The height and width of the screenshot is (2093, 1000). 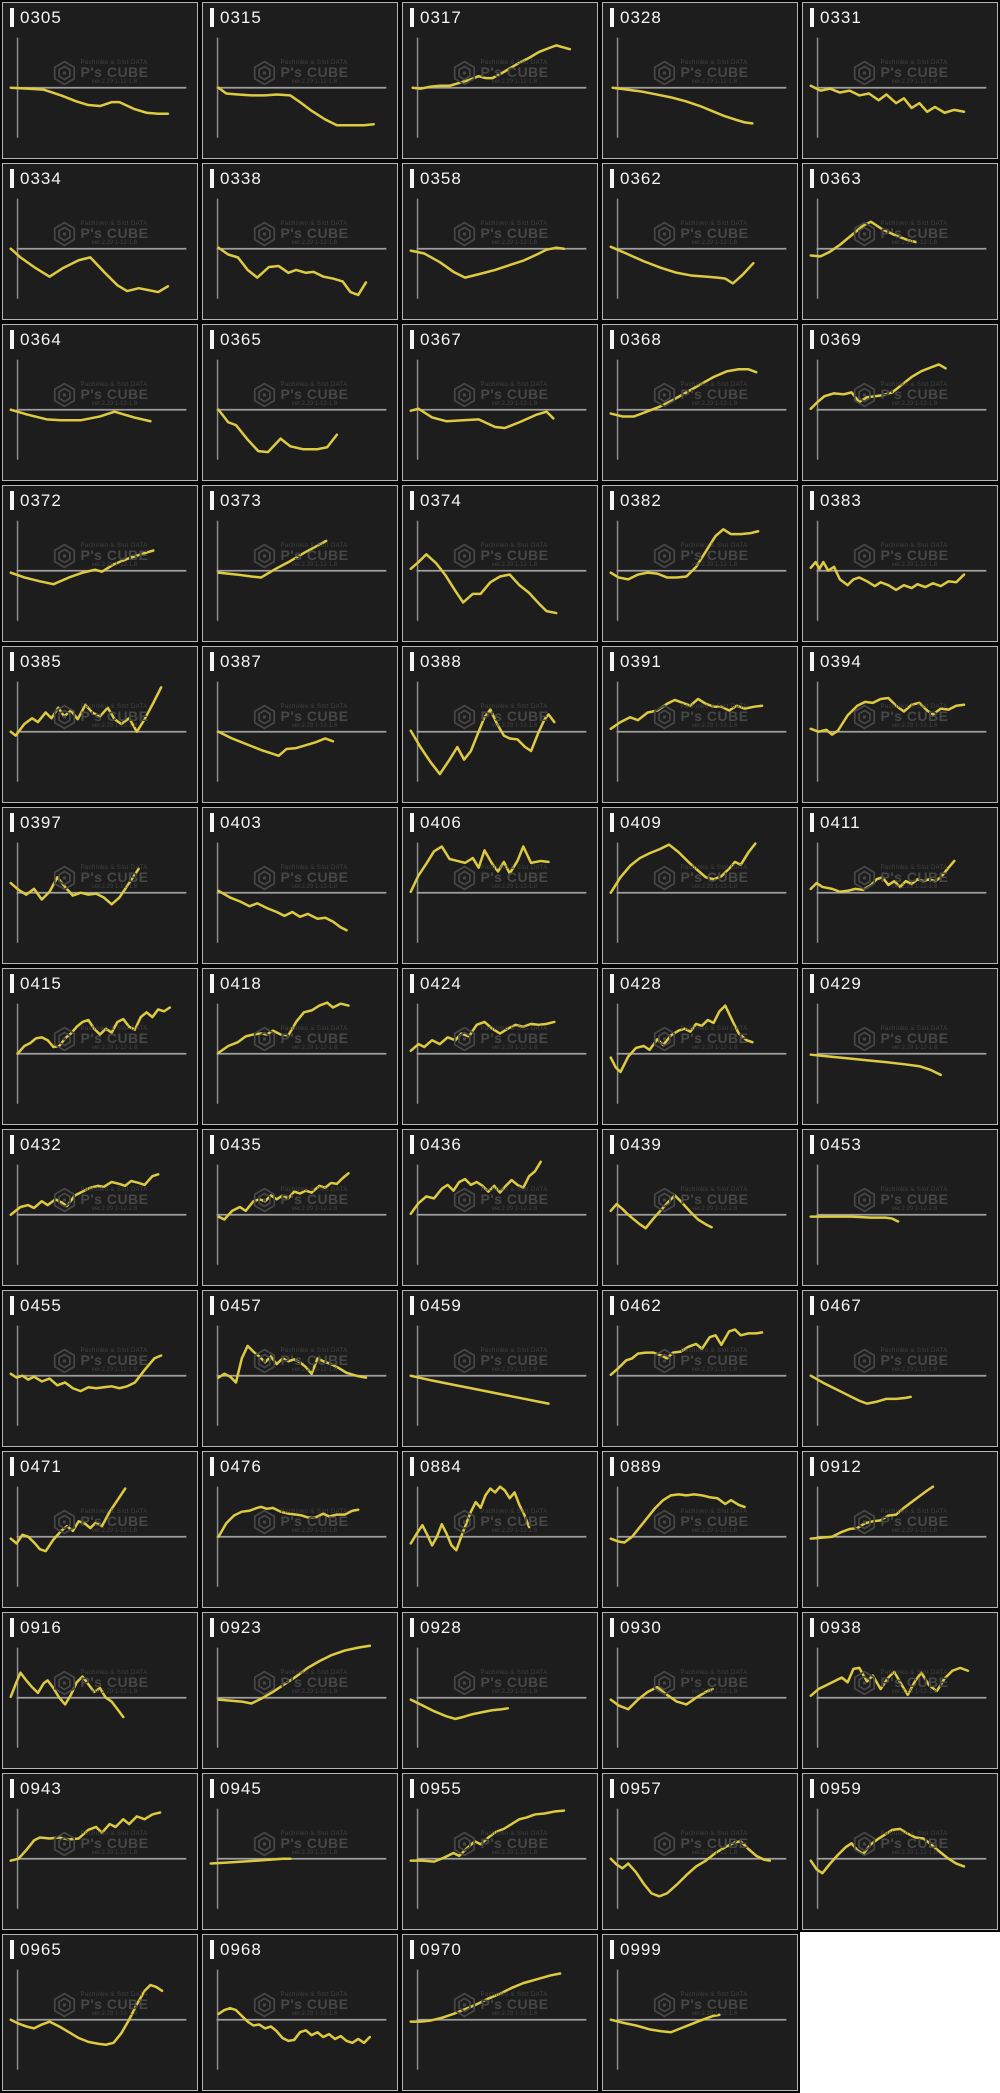 I want to click on panel-header: 0369, so click(x=836, y=339).